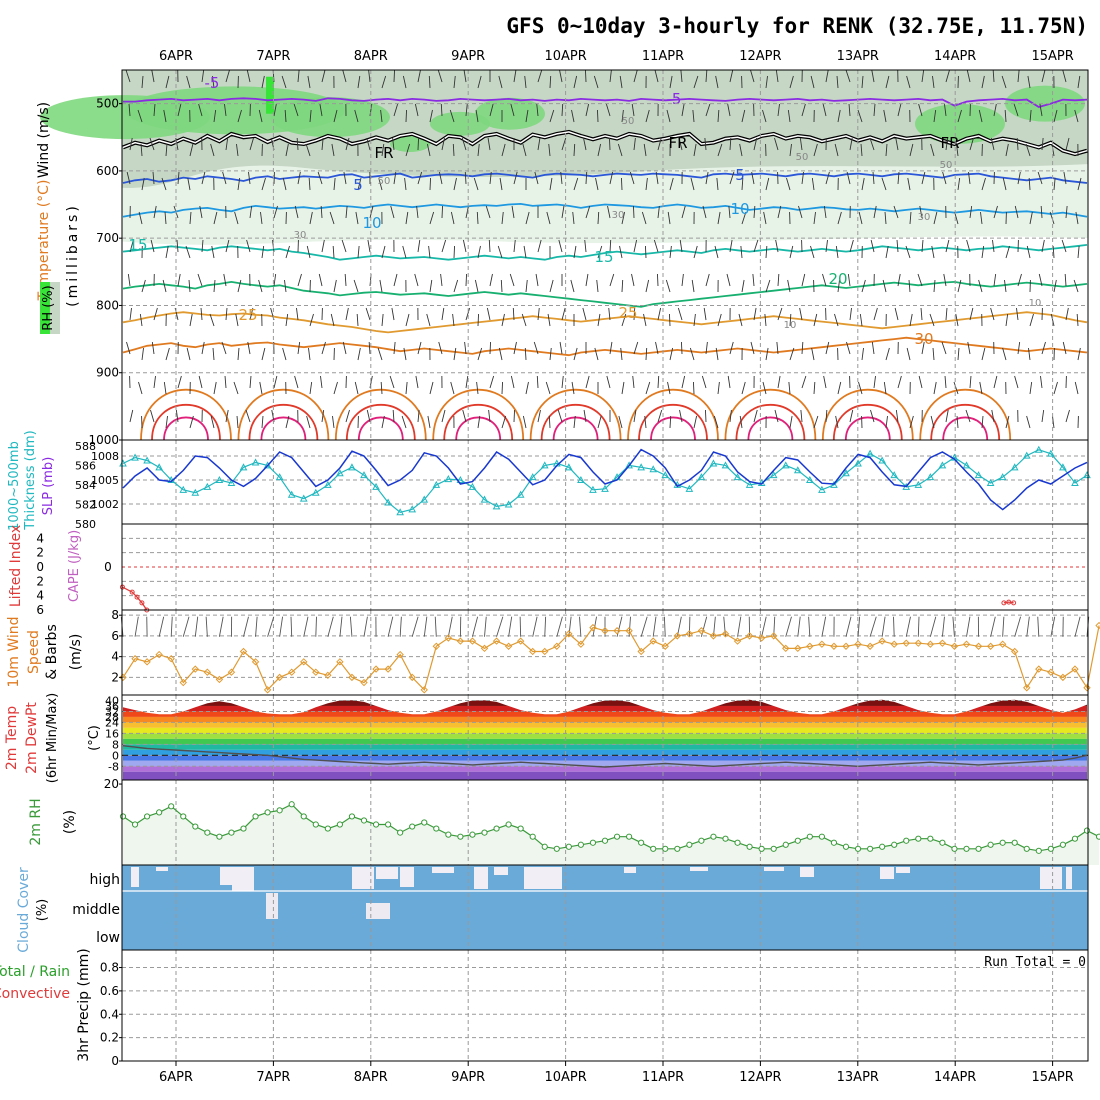 The width and height of the screenshot is (1100, 1100). What do you see at coordinates (611, 827) in the screenshot?
I see `rh2m-line` at bounding box center [611, 827].